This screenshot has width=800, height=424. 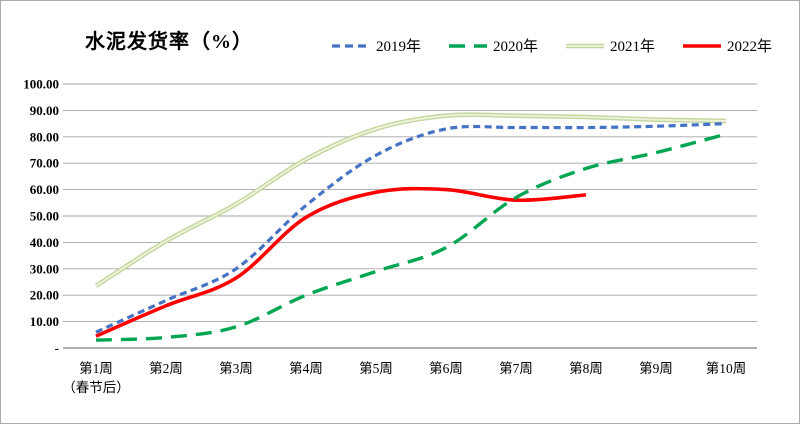 I want to click on x-tick-label: 第2周, so click(x=166, y=368).